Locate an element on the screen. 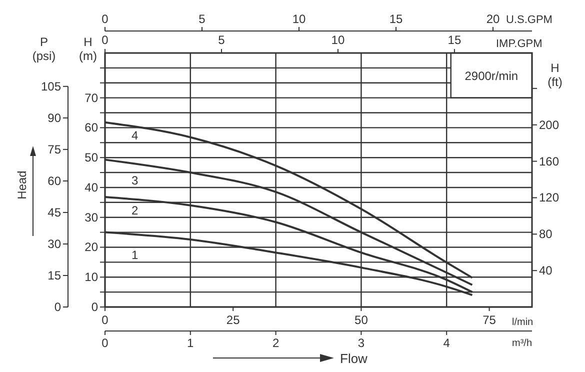 Image resolution: width=585 pixels, height=372 pixels. y-tick-label: 70 is located at coordinates (91, 97).